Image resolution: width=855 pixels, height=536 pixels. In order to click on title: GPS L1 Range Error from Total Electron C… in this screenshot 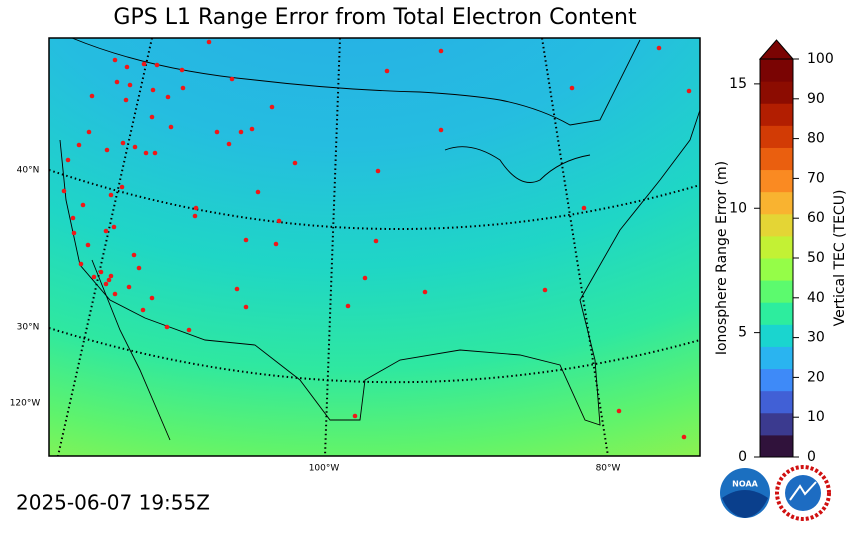, I will do `click(375, 17)`.